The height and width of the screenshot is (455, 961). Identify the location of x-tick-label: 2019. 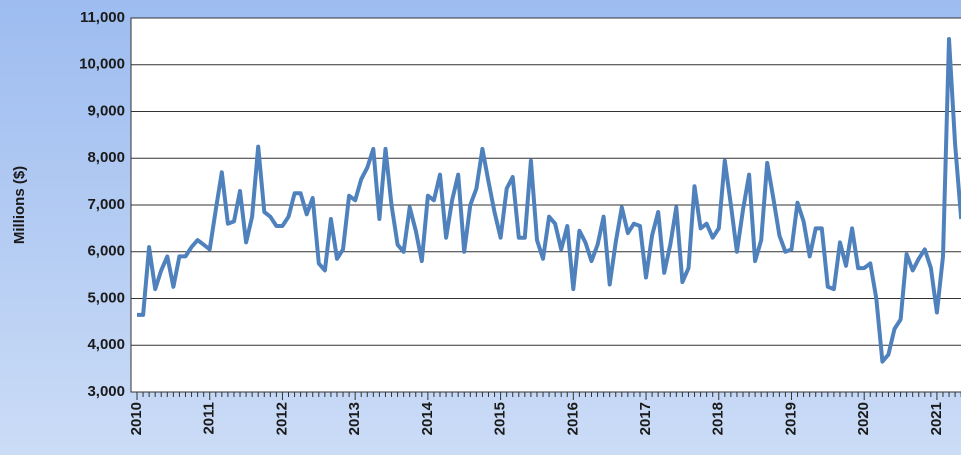
(790, 418).